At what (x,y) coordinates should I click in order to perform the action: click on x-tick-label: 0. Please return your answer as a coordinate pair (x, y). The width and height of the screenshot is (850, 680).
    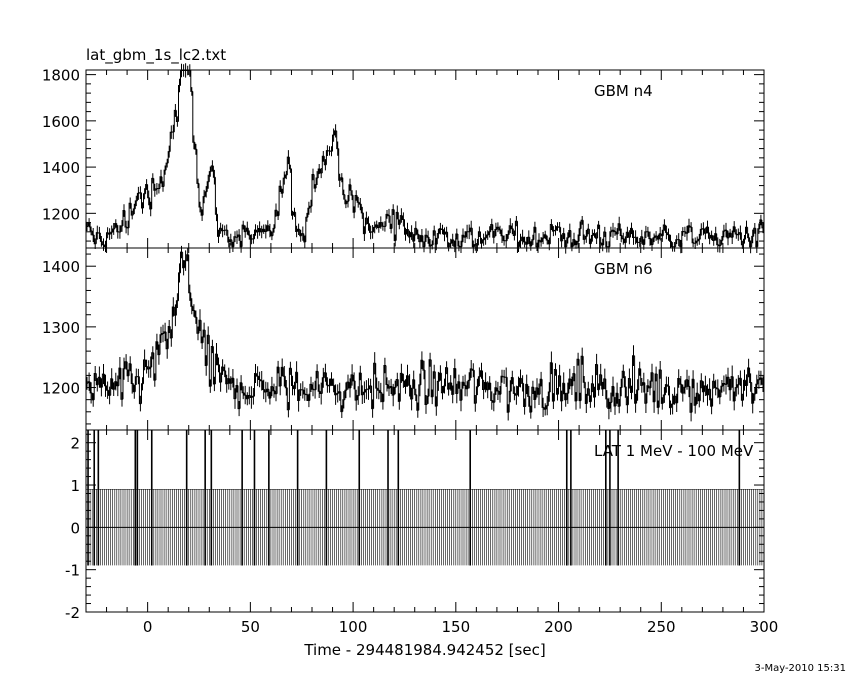
    Looking at the image, I should click on (148, 627).